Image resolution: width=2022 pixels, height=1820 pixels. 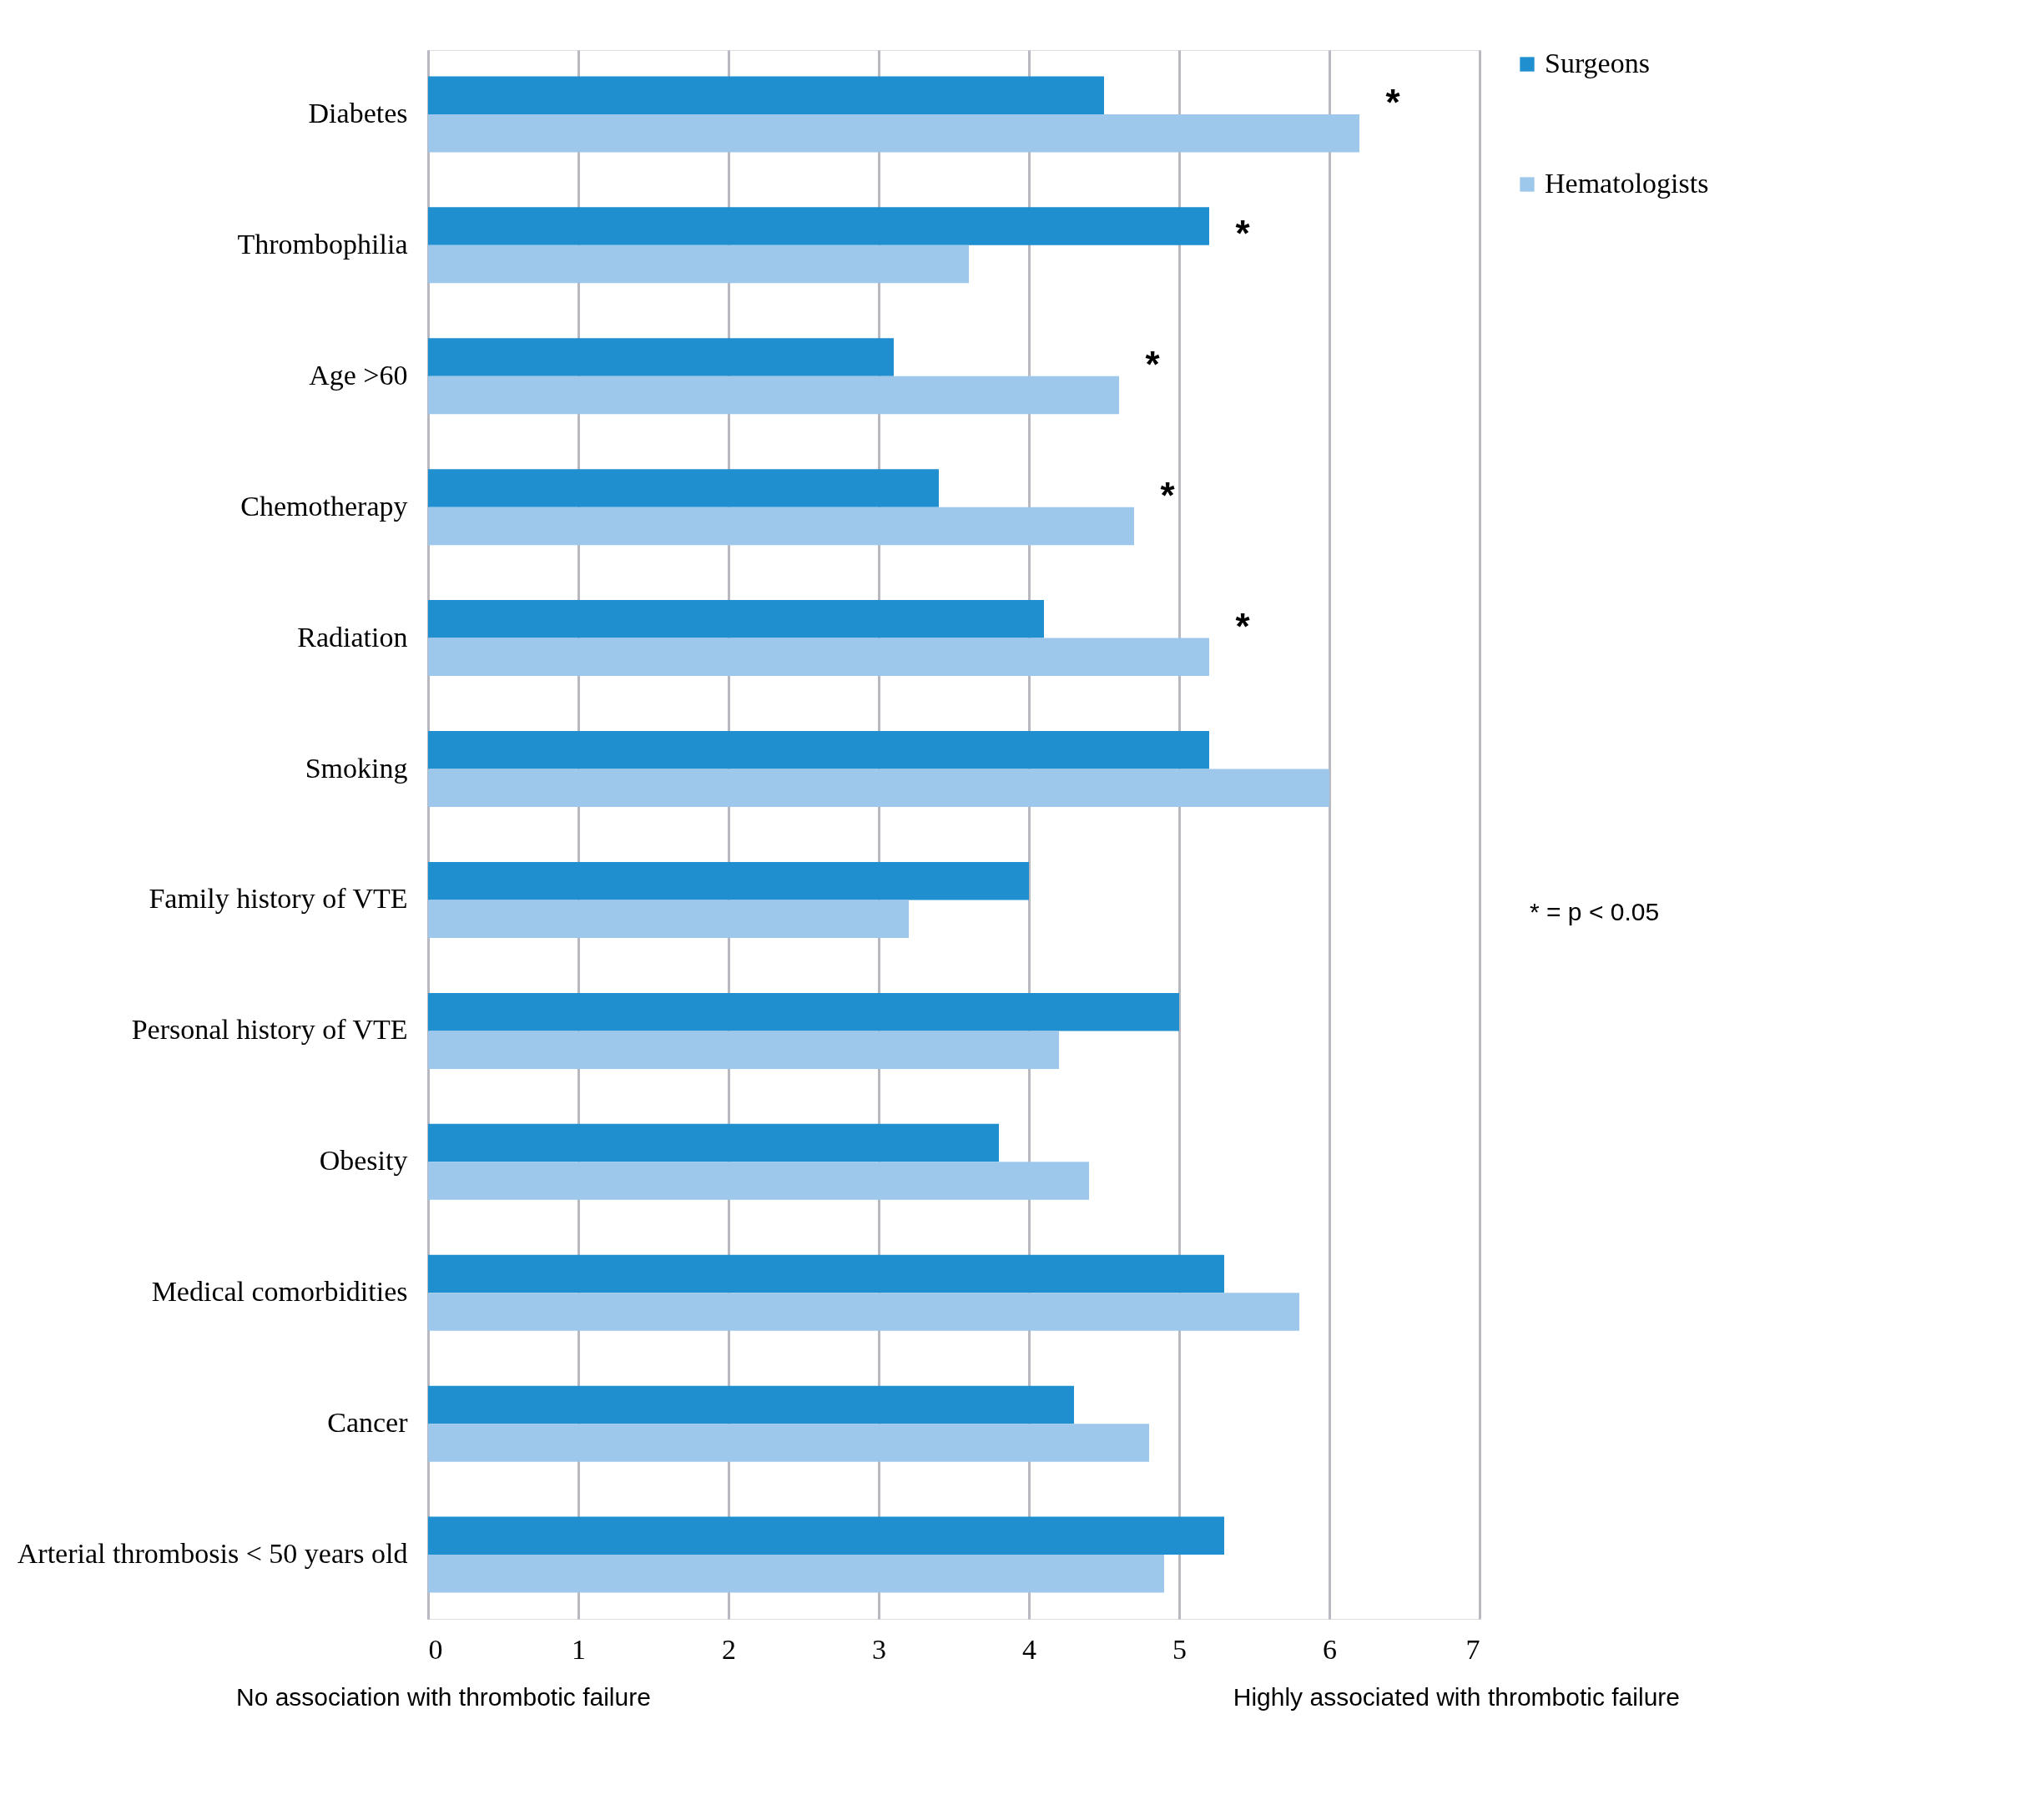 What do you see at coordinates (443, 1697) in the screenshot?
I see `text: No association with thrombotic failure` at bounding box center [443, 1697].